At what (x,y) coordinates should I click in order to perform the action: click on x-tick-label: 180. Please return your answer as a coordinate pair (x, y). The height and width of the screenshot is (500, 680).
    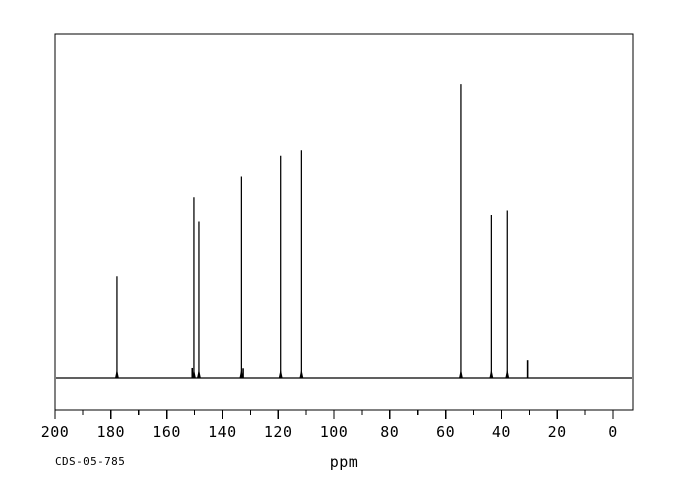
    Looking at the image, I should click on (111, 432).